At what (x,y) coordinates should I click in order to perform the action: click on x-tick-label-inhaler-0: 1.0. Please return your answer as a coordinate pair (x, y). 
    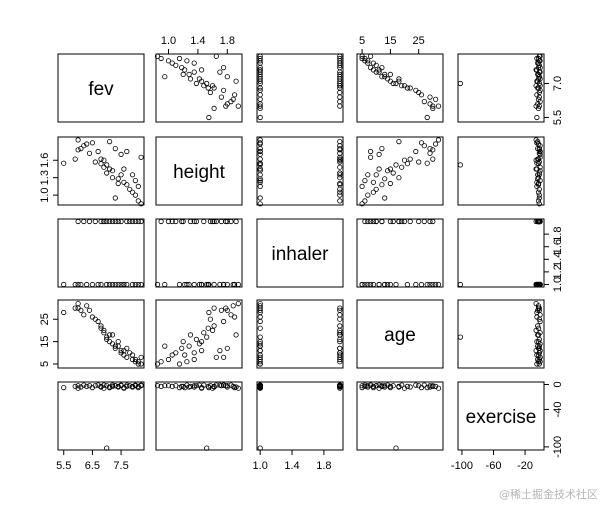
    Looking at the image, I should click on (260, 466).